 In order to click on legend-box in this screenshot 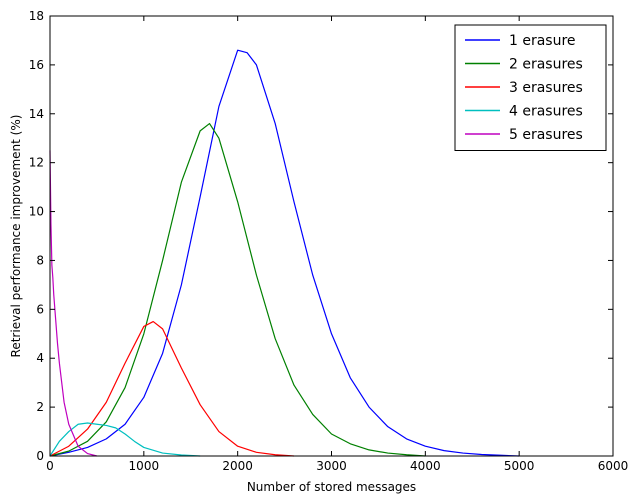, I will do `click(530, 87)`.